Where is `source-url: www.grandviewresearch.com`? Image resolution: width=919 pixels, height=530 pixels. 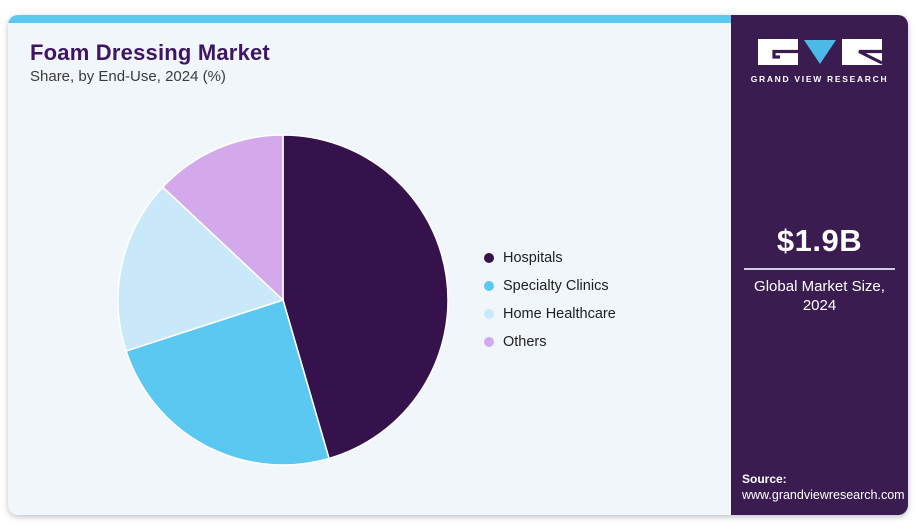
source-url: www.grandviewresearch.com is located at coordinates (823, 495).